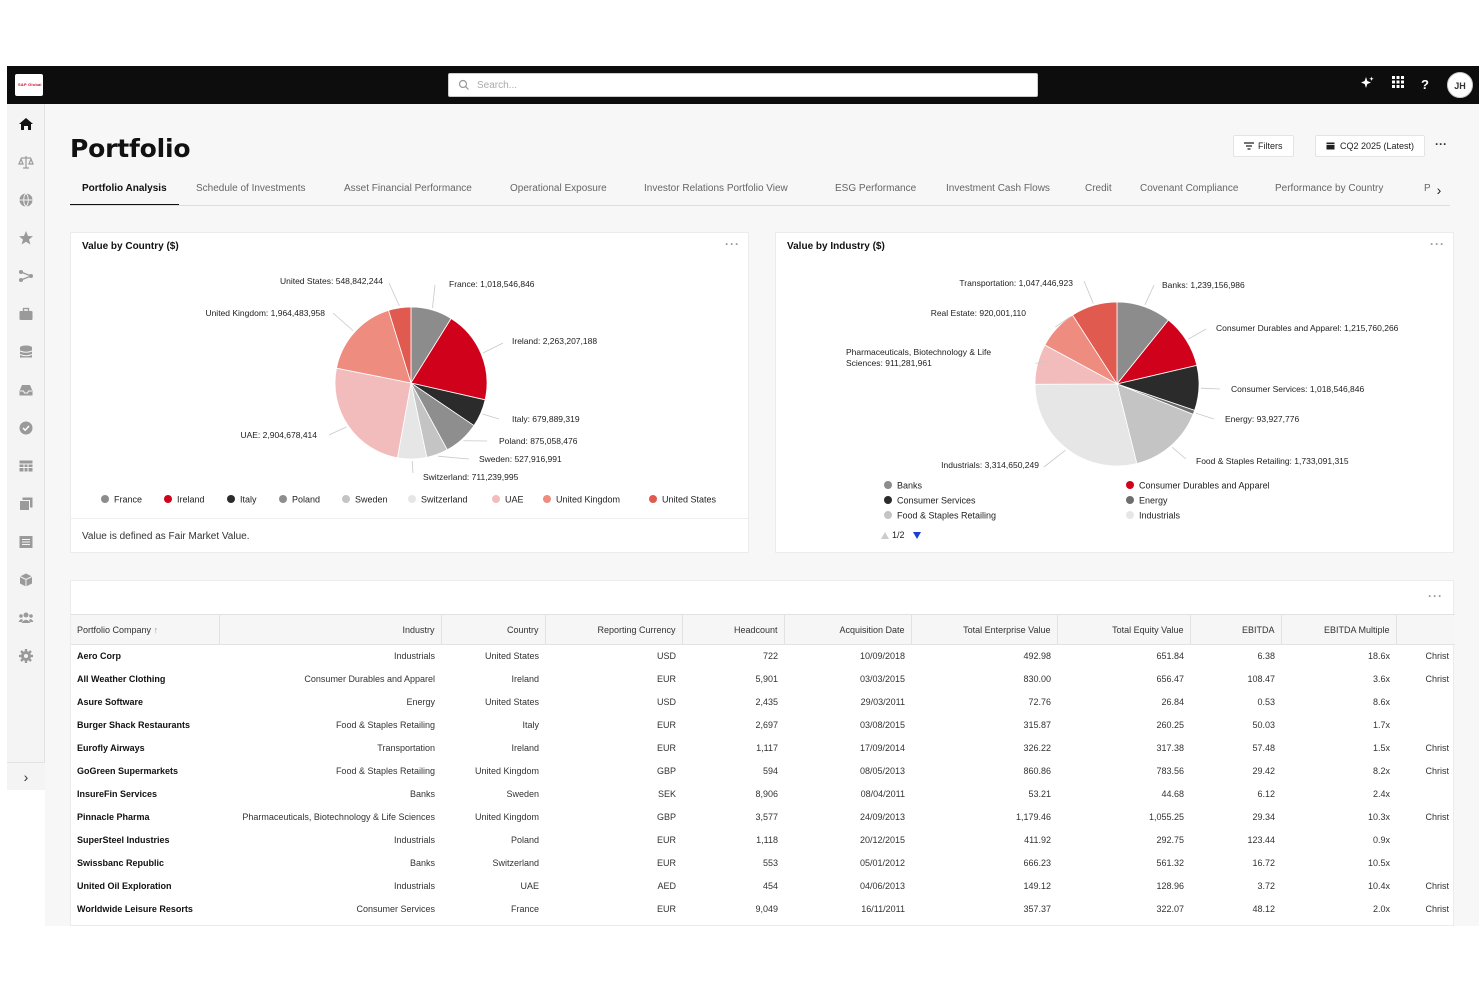 The width and height of the screenshot is (1480, 987). Describe the element at coordinates (1098, 188) in the screenshot. I see `tab-credit: Credit` at that location.